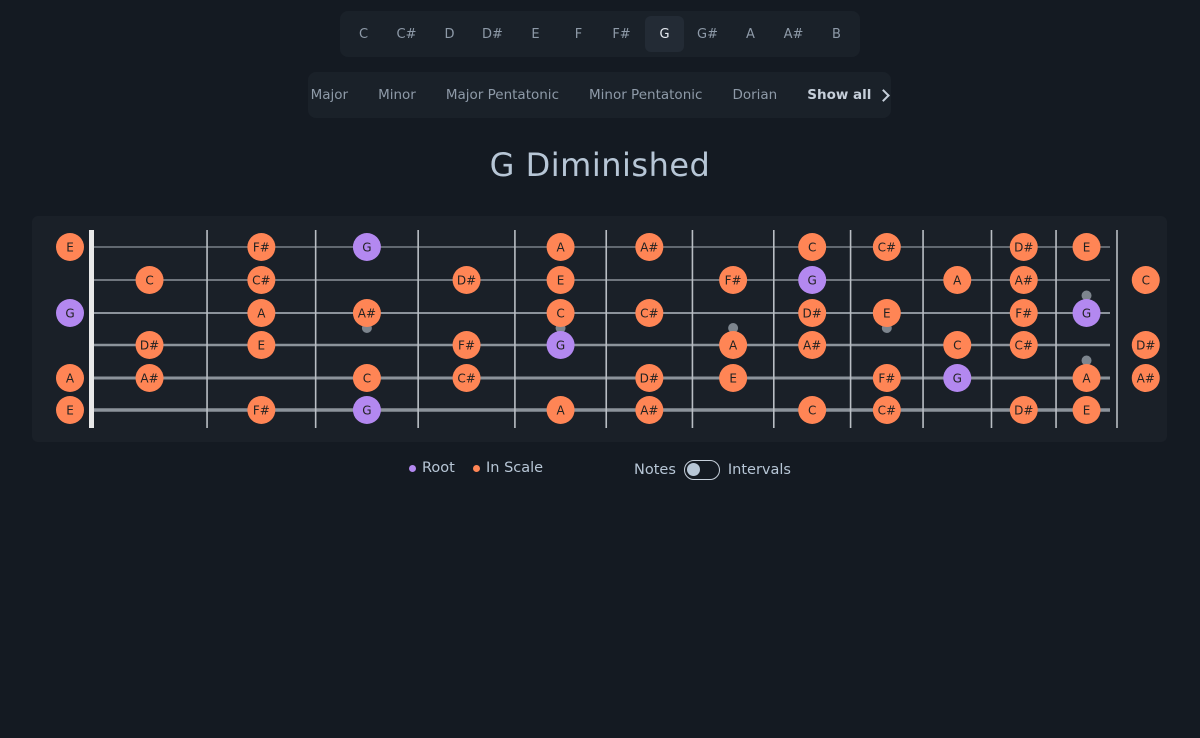 Image resolution: width=1200 pixels, height=738 pixels. What do you see at coordinates (849, 95) in the screenshot?
I see `show-all-button: Show all` at bounding box center [849, 95].